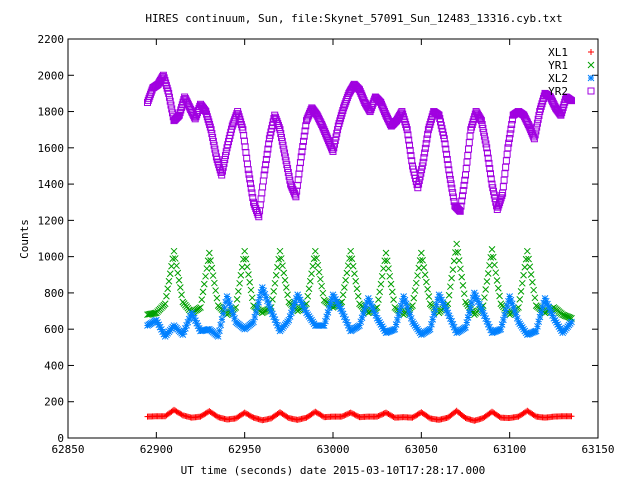 Image resolution: width=640 pixels, height=480 pixels. Describe the element at coordinates (332, 449) in the screenshot. I see `x-tick-label: 63000` at that location.